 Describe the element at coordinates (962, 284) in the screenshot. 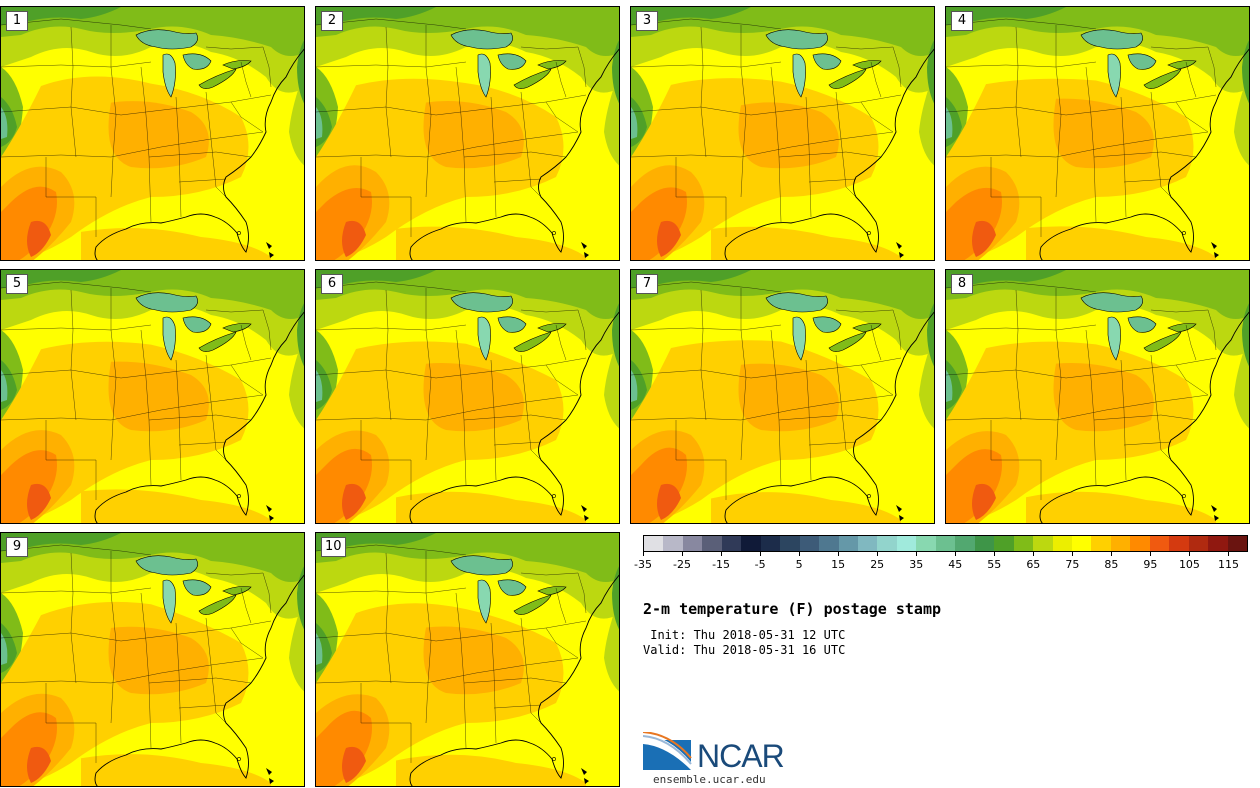

I see `panel-number: 8` at that location.